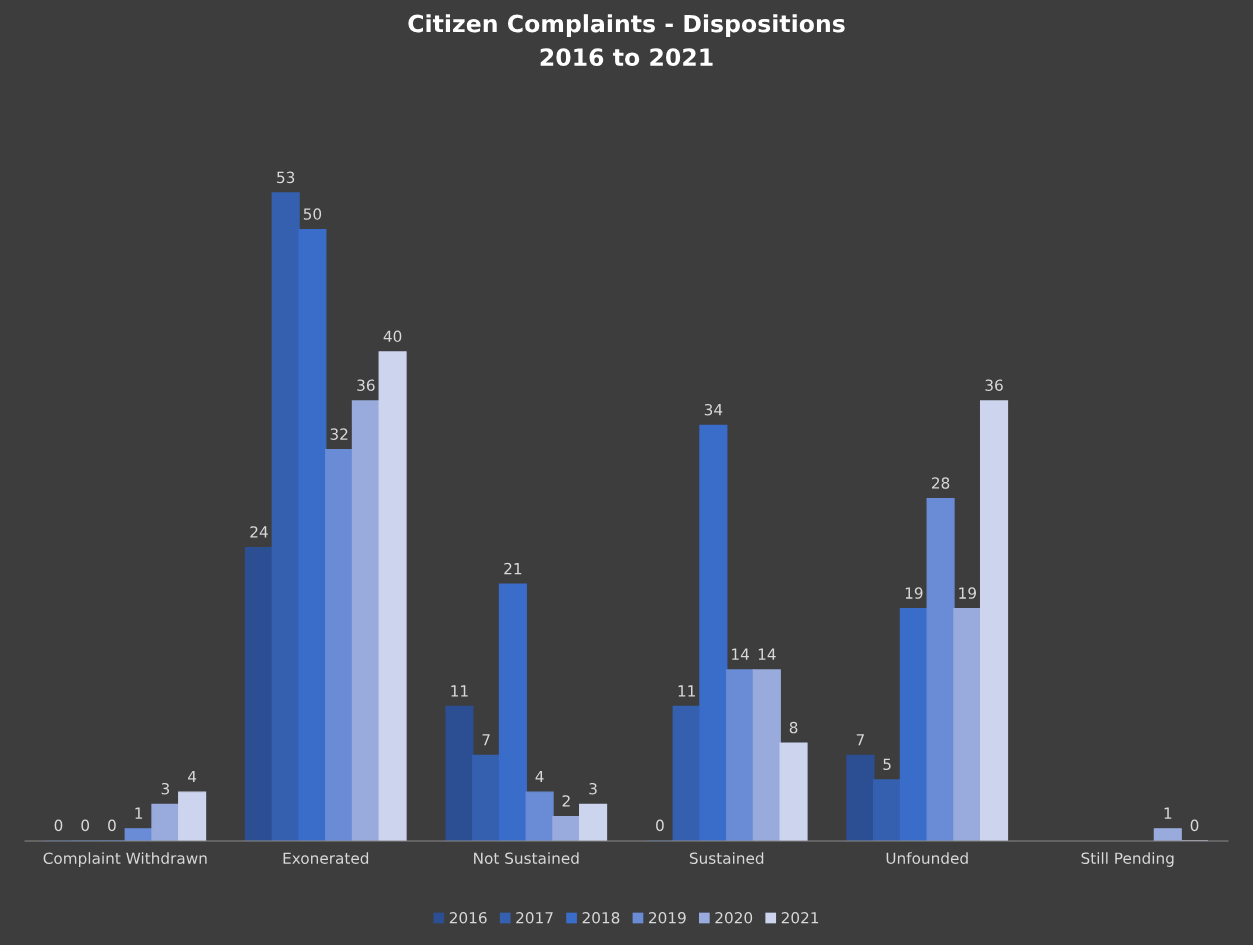 The height and width of the screenshot is (945, 1253). I want to click on x-tick-label: Still Pending, so click(1127, 859).